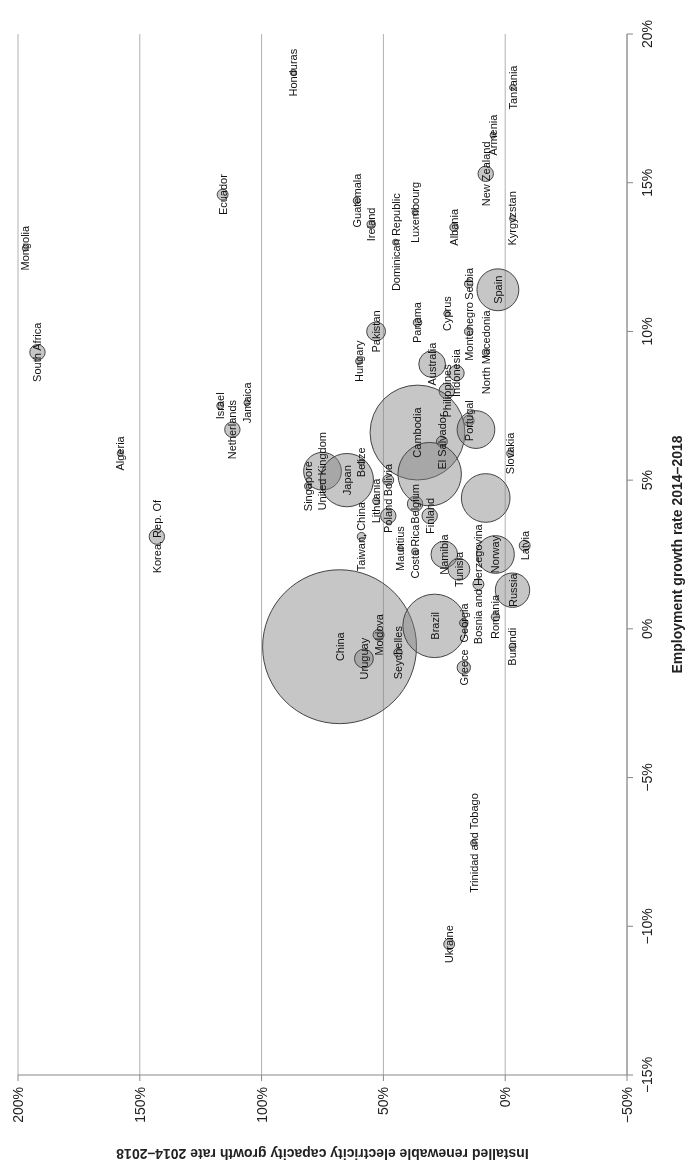  What do you see at coordinates (156, 536) in the screenshot?
I see `annotation: Korea, Rep. Of` at bounding box center [156, 536].